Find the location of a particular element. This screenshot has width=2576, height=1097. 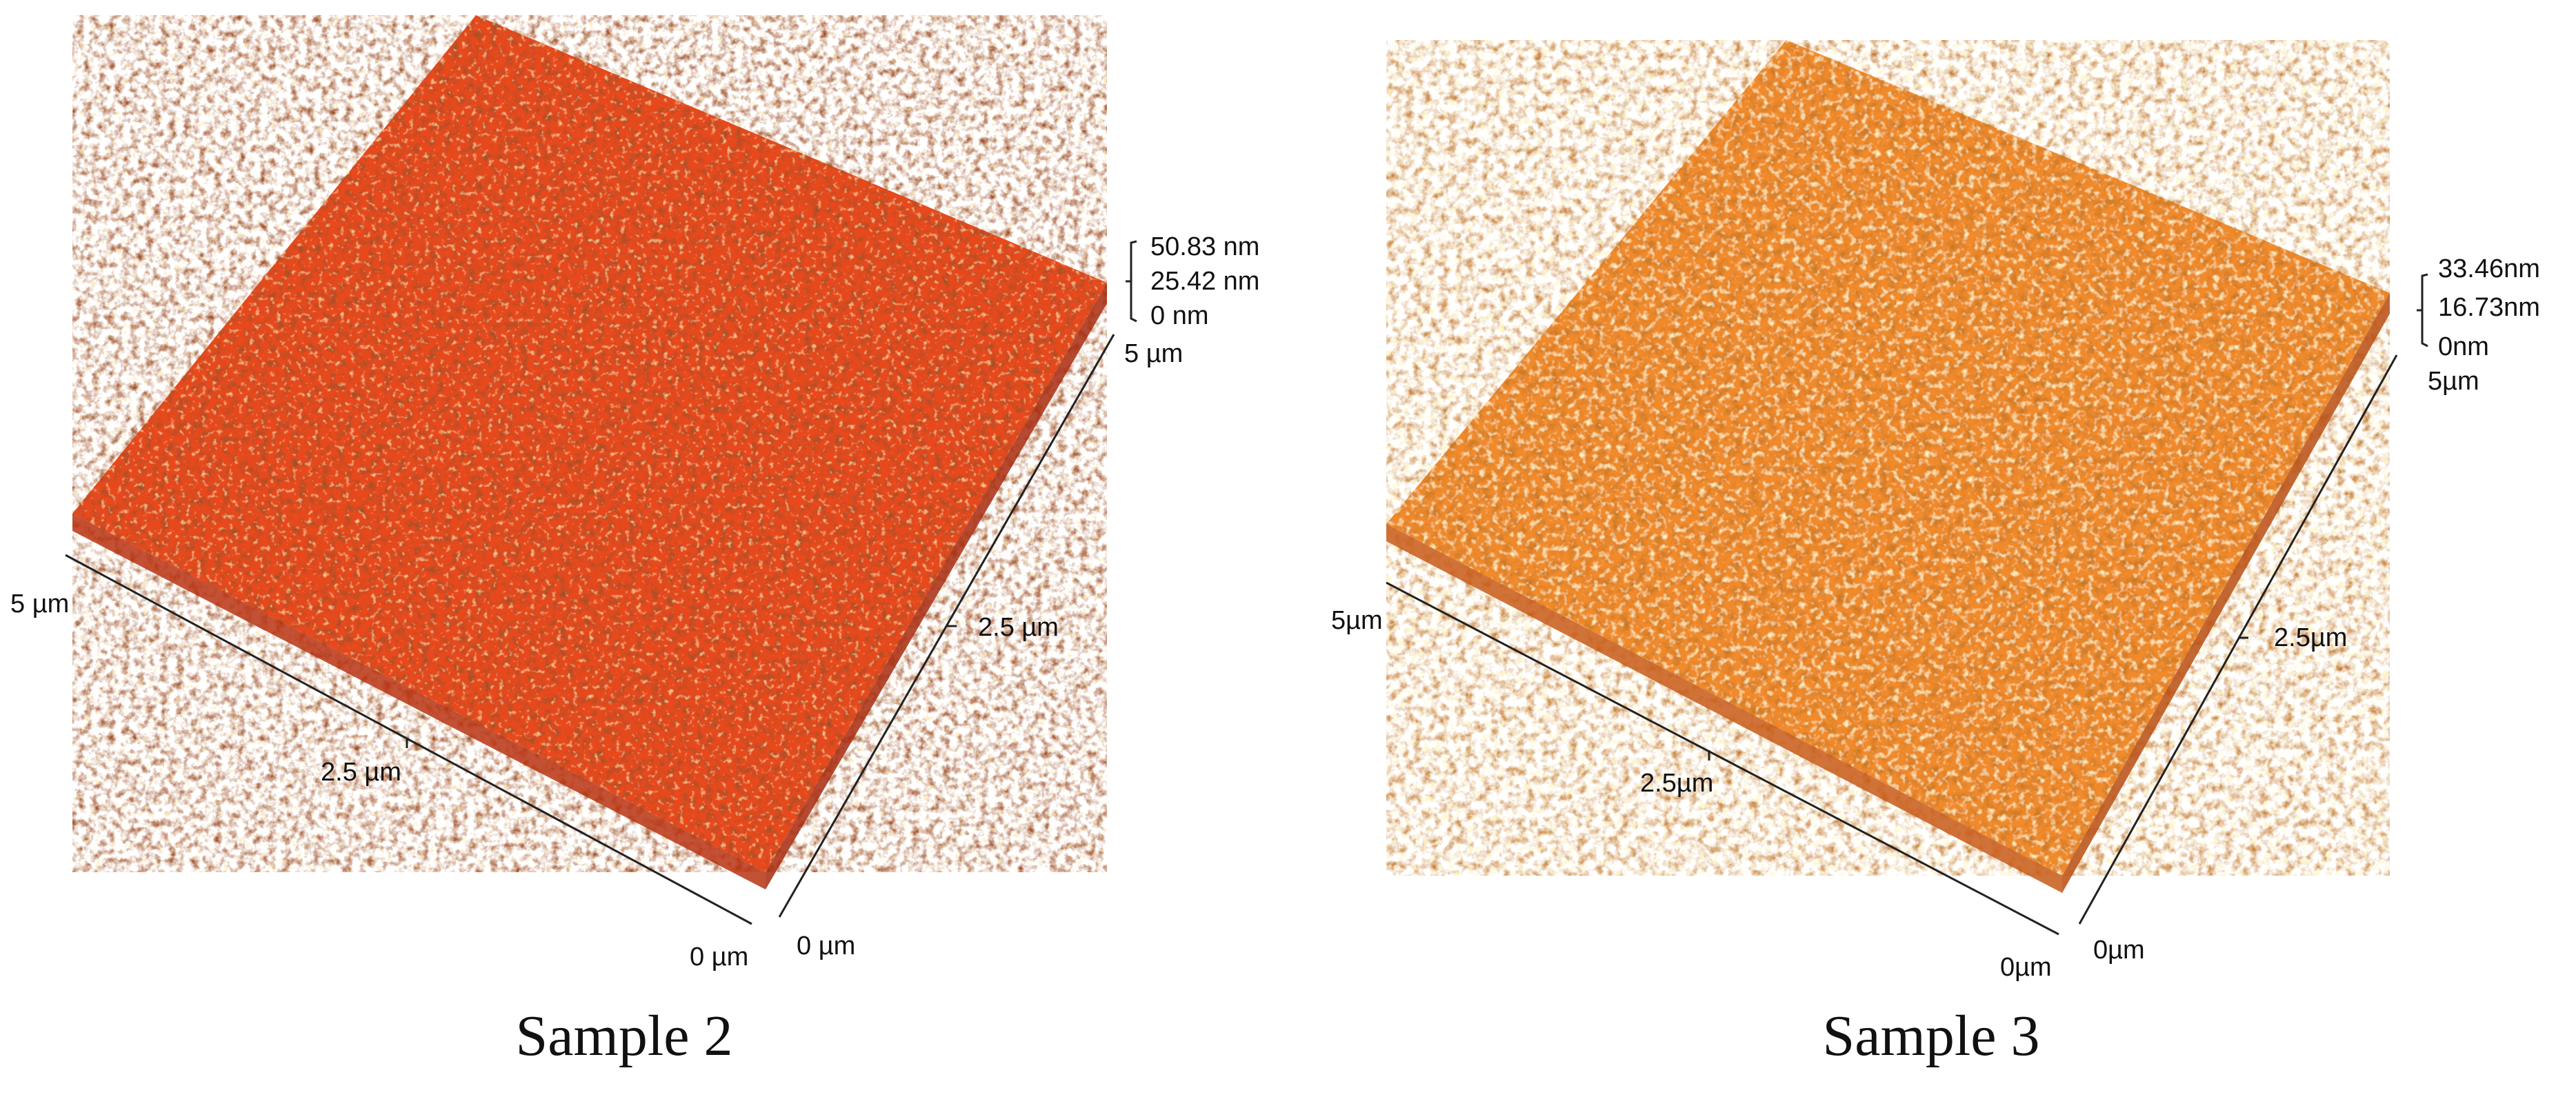

caption-sample-3: Sample 3 is located at coordinates (1932, 1036).